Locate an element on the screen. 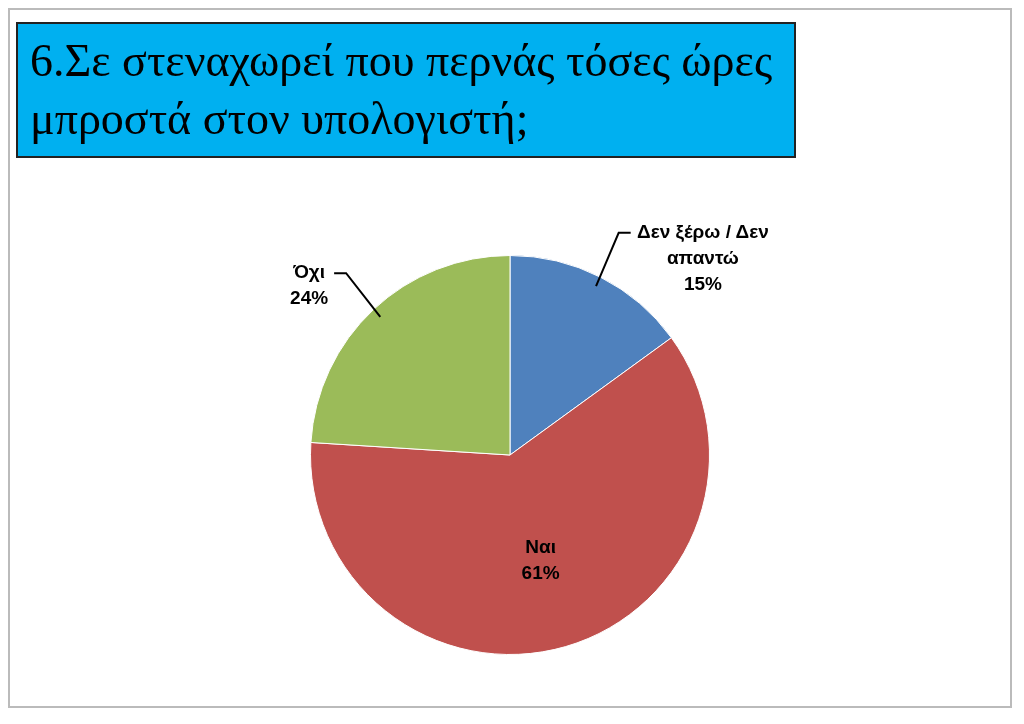  chart-title: 6.Σε στεναχωρεί που περνάς τόσες ώρες μπροστά στον υπολογιστή; is located at coordinates (406, 90).